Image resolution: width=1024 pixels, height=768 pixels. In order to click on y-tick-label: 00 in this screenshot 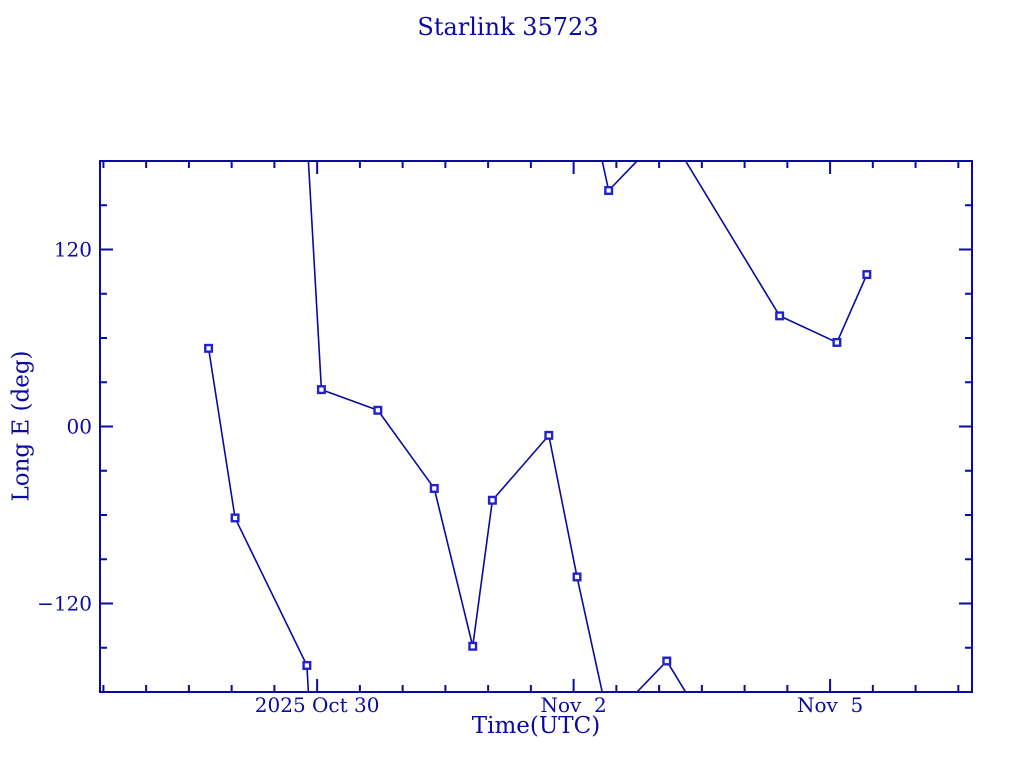, I will do `click(79, 427)`.